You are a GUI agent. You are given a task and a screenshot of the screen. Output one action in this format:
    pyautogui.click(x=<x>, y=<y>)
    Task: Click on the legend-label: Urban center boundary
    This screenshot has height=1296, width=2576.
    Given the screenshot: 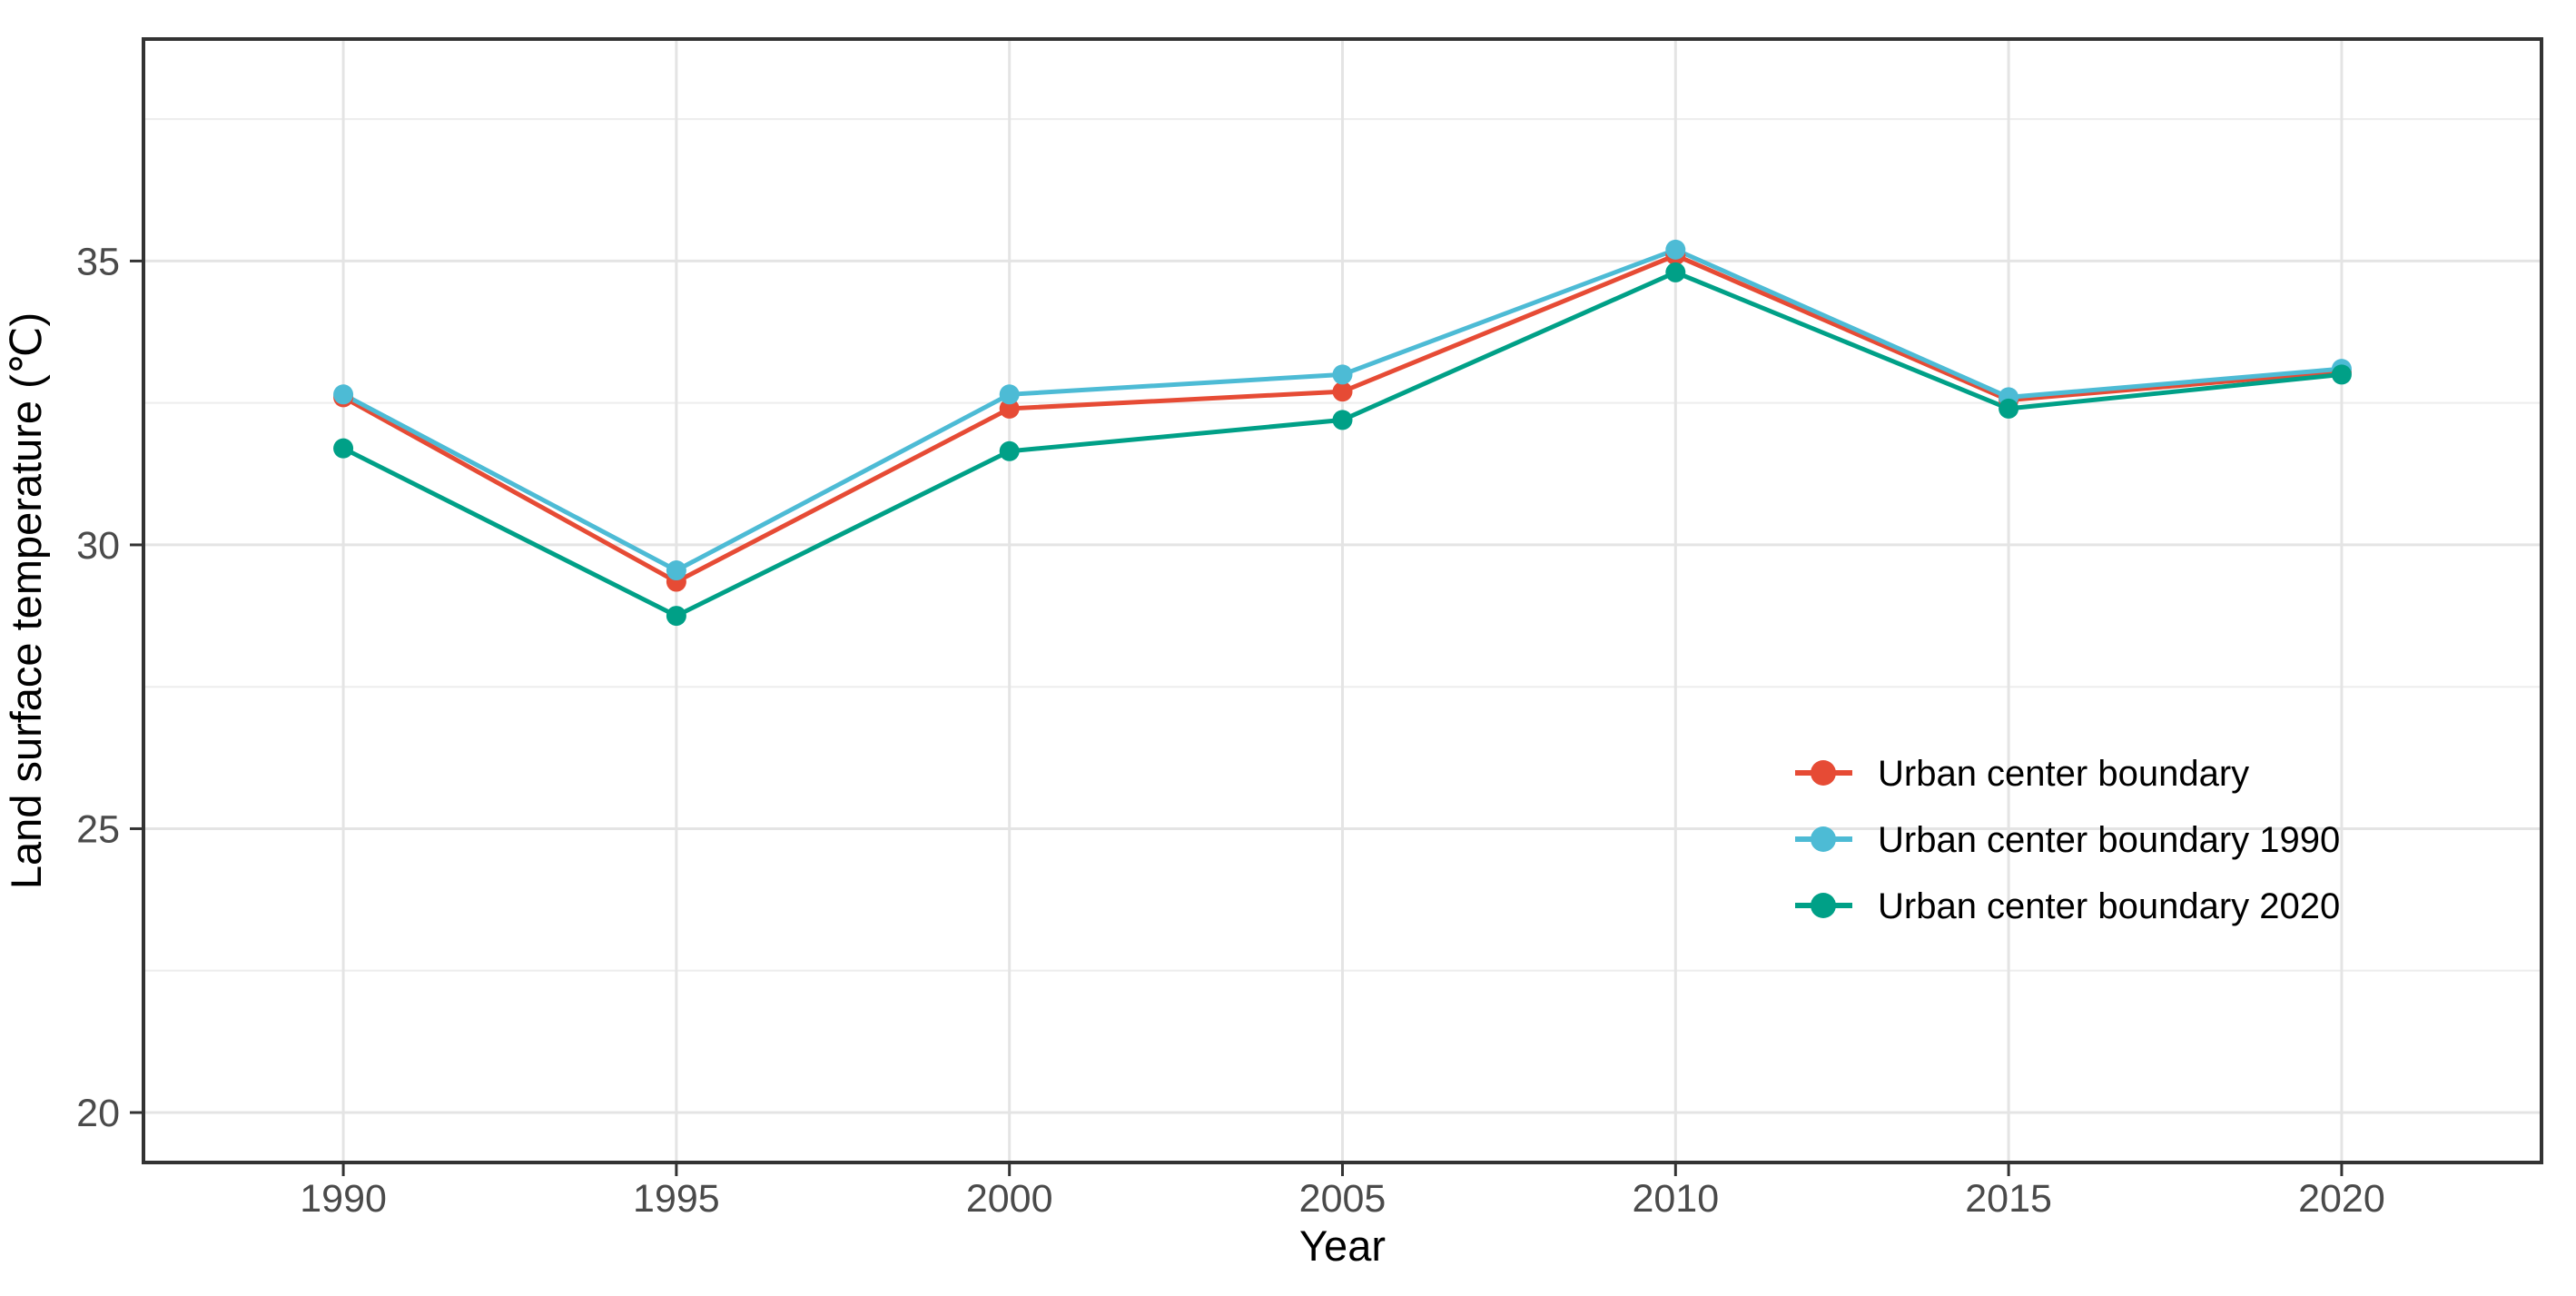 What is the action you would take?
    pyautogui.click(x=2063, y=774)
    